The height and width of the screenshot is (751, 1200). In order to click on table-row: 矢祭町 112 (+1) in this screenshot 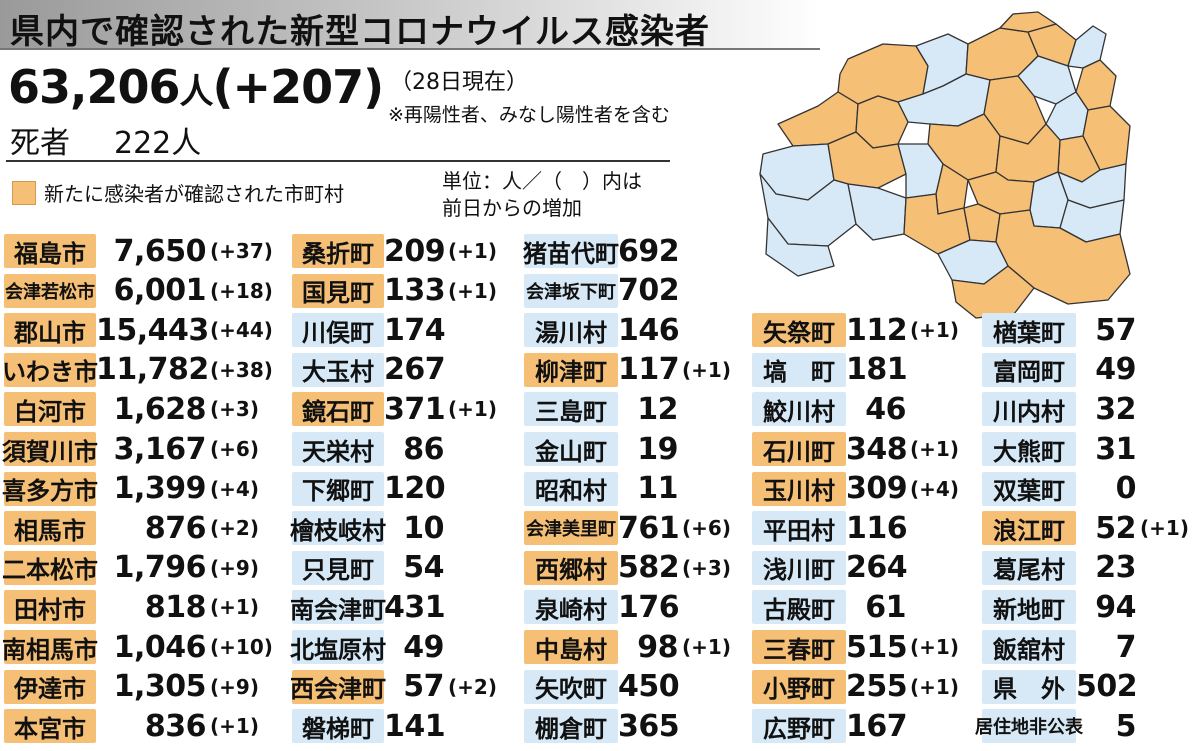, I will do `click(855, 330)`.